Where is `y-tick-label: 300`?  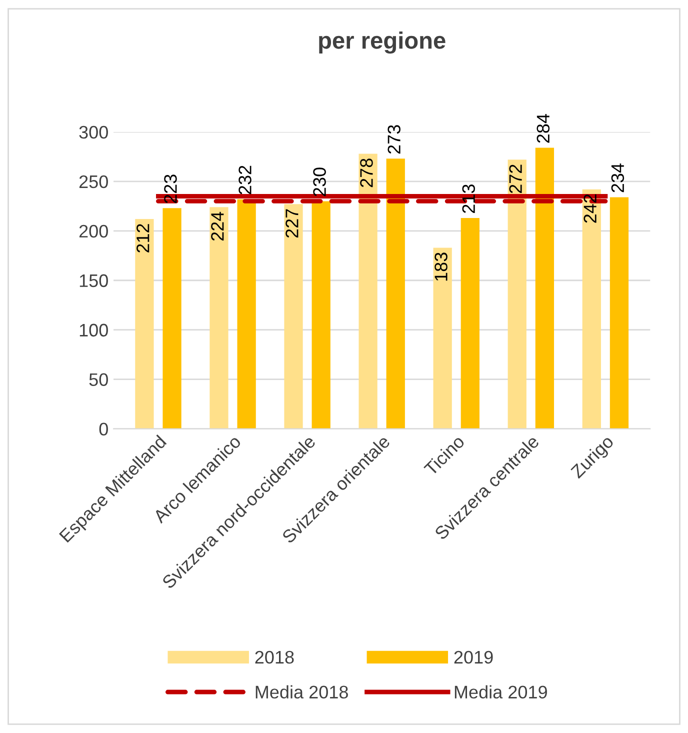 y-tick-label: 300 is located at coordinates (93, 132).